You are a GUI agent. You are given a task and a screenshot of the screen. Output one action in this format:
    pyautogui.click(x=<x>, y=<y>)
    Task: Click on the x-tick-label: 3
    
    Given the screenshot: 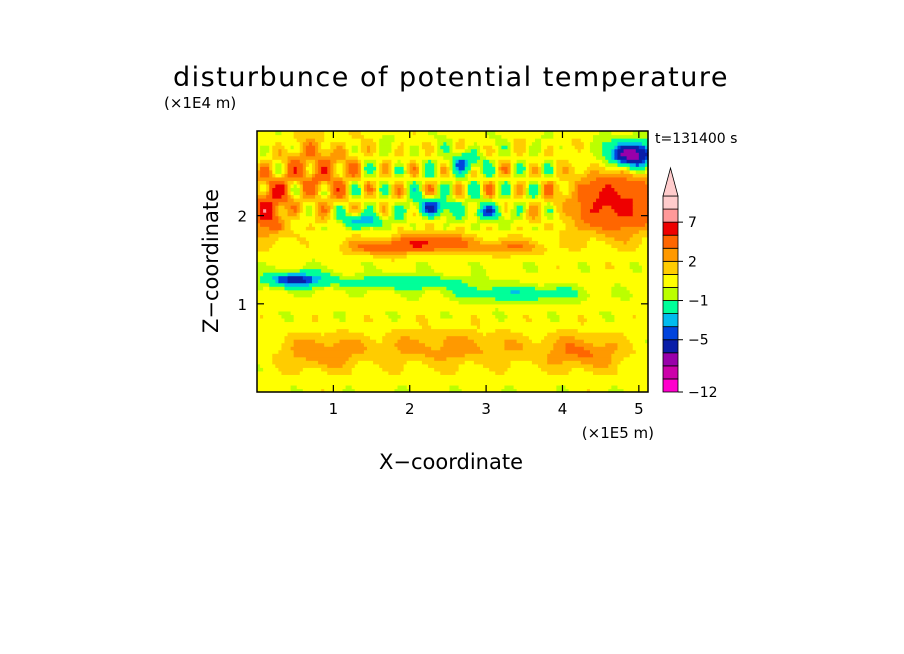 What is the action you would take?
    pyautogui.click(x=486, y=409)
    